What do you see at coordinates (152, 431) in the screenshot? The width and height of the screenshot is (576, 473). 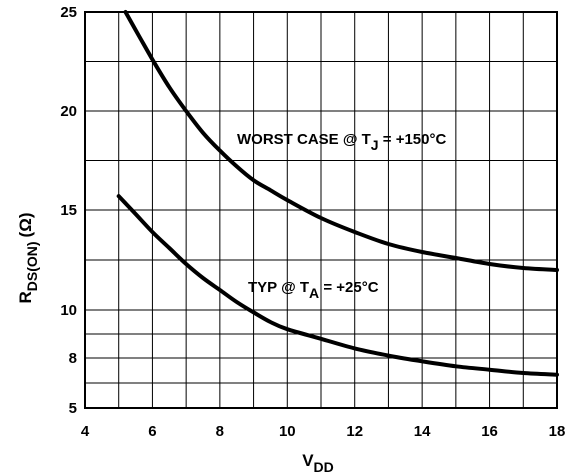 I see `x-tick-label: 6` at bounding box center [152, 431].